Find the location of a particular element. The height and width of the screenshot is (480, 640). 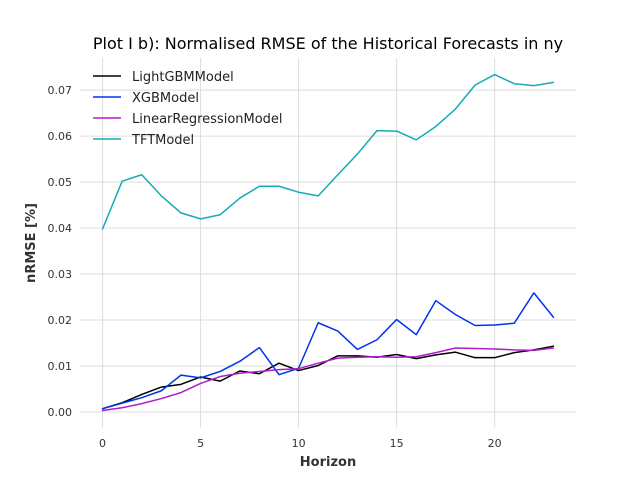

legend-item: TFTModel is located at coordinates (143, 140).